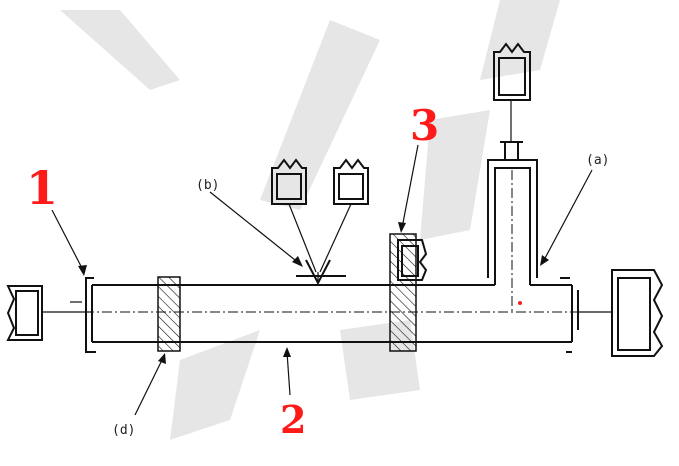 The image size is (679, 466). What do you see at coordinates (512, 71) in the screenshot?
I see `top-sensor-box` at bounding box center [512, 71].